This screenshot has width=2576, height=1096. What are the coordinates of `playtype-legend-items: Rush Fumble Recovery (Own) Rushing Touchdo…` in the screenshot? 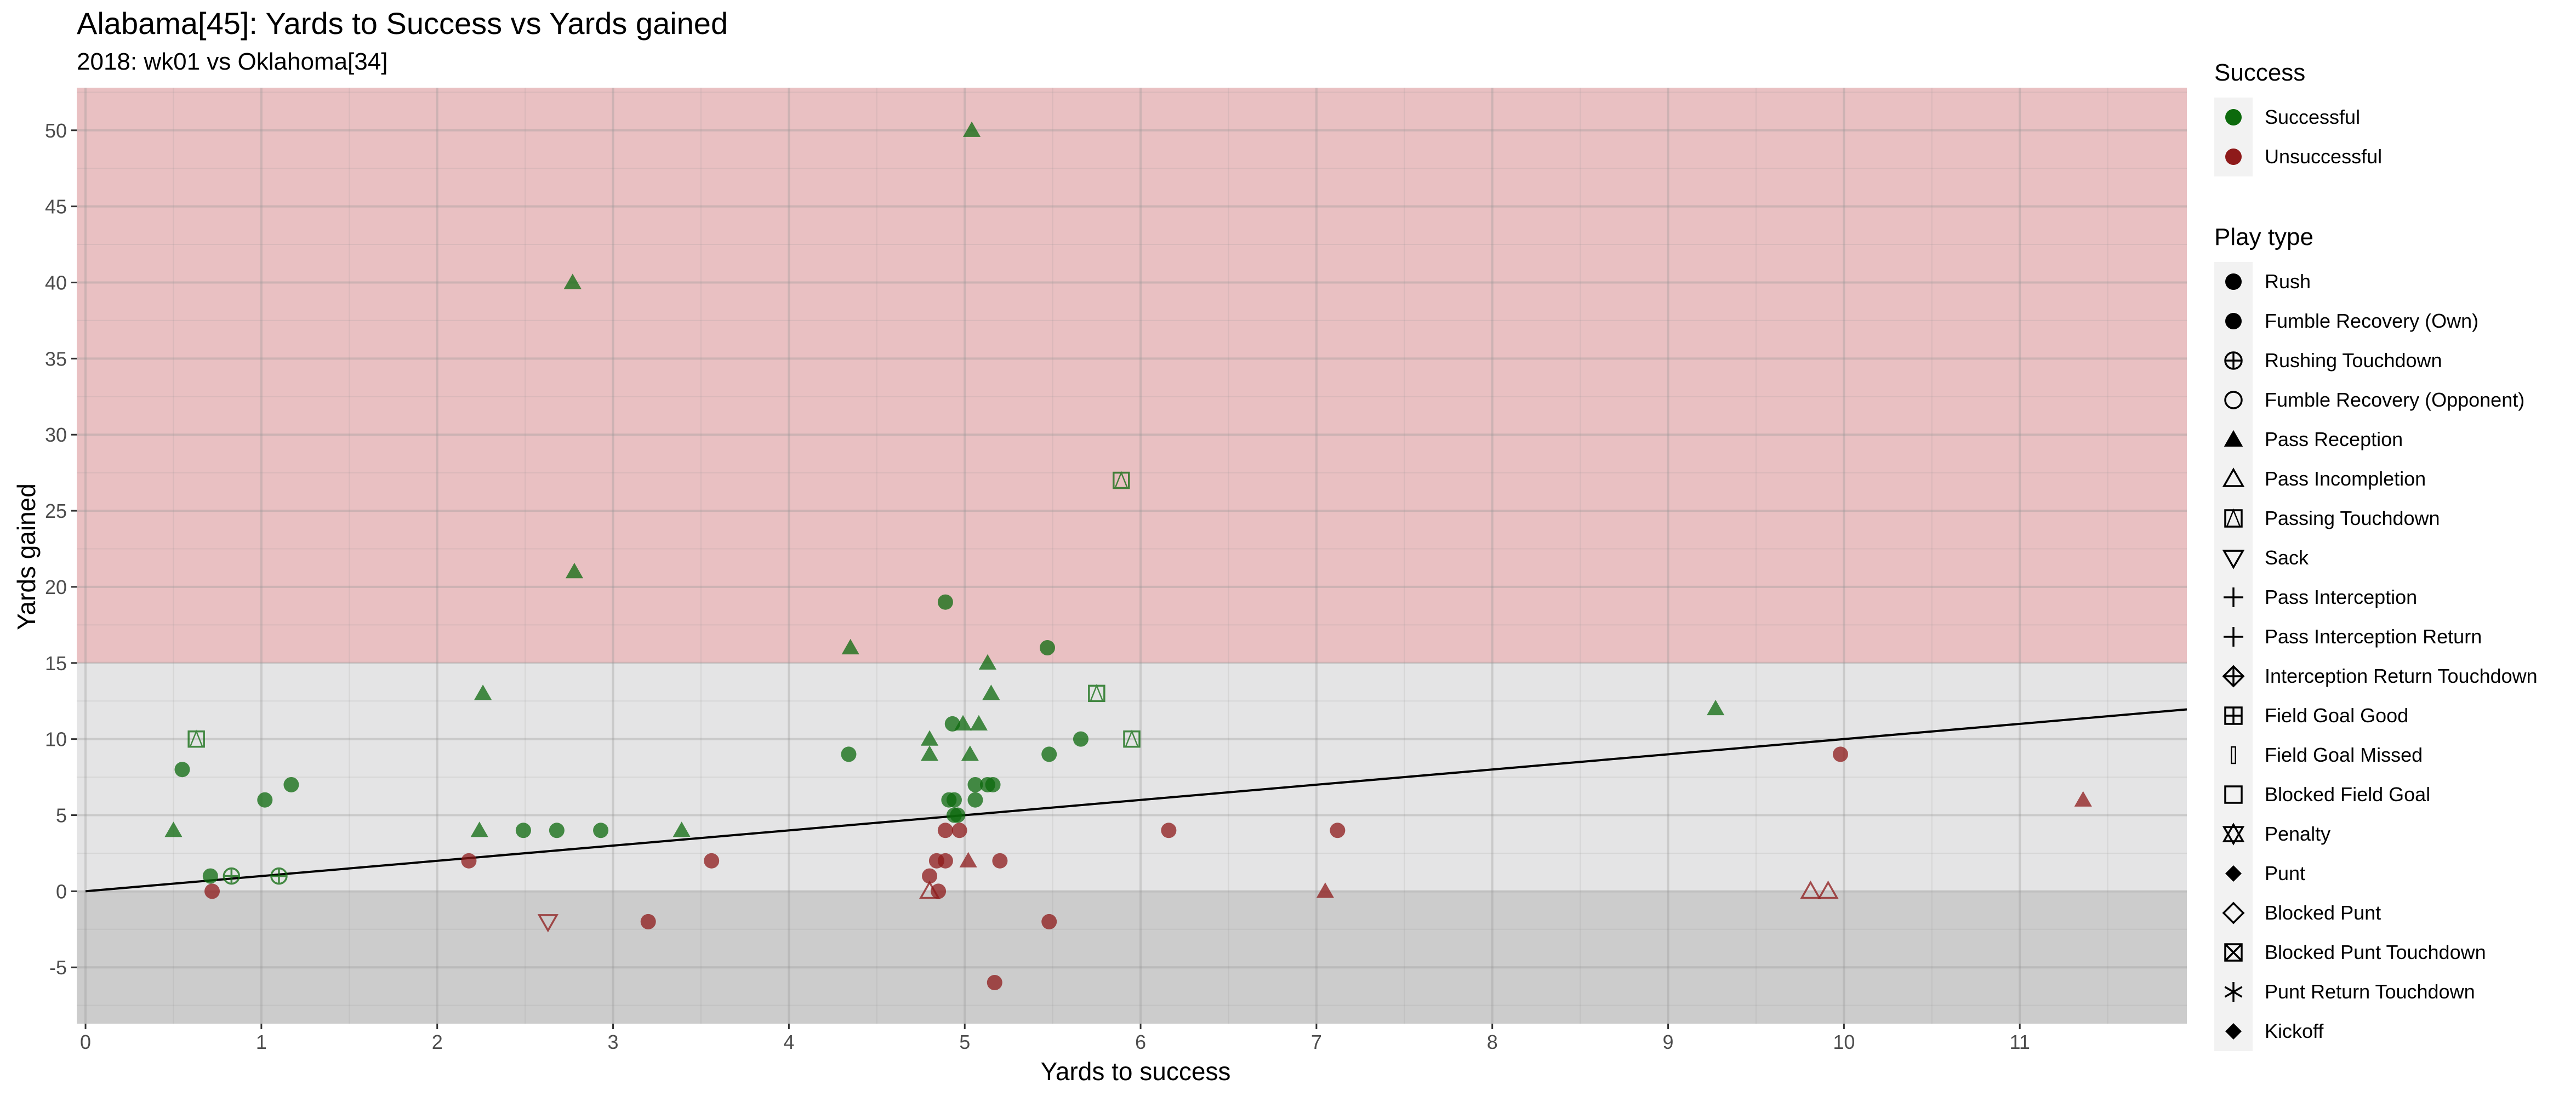 It's located at (2376, 657).